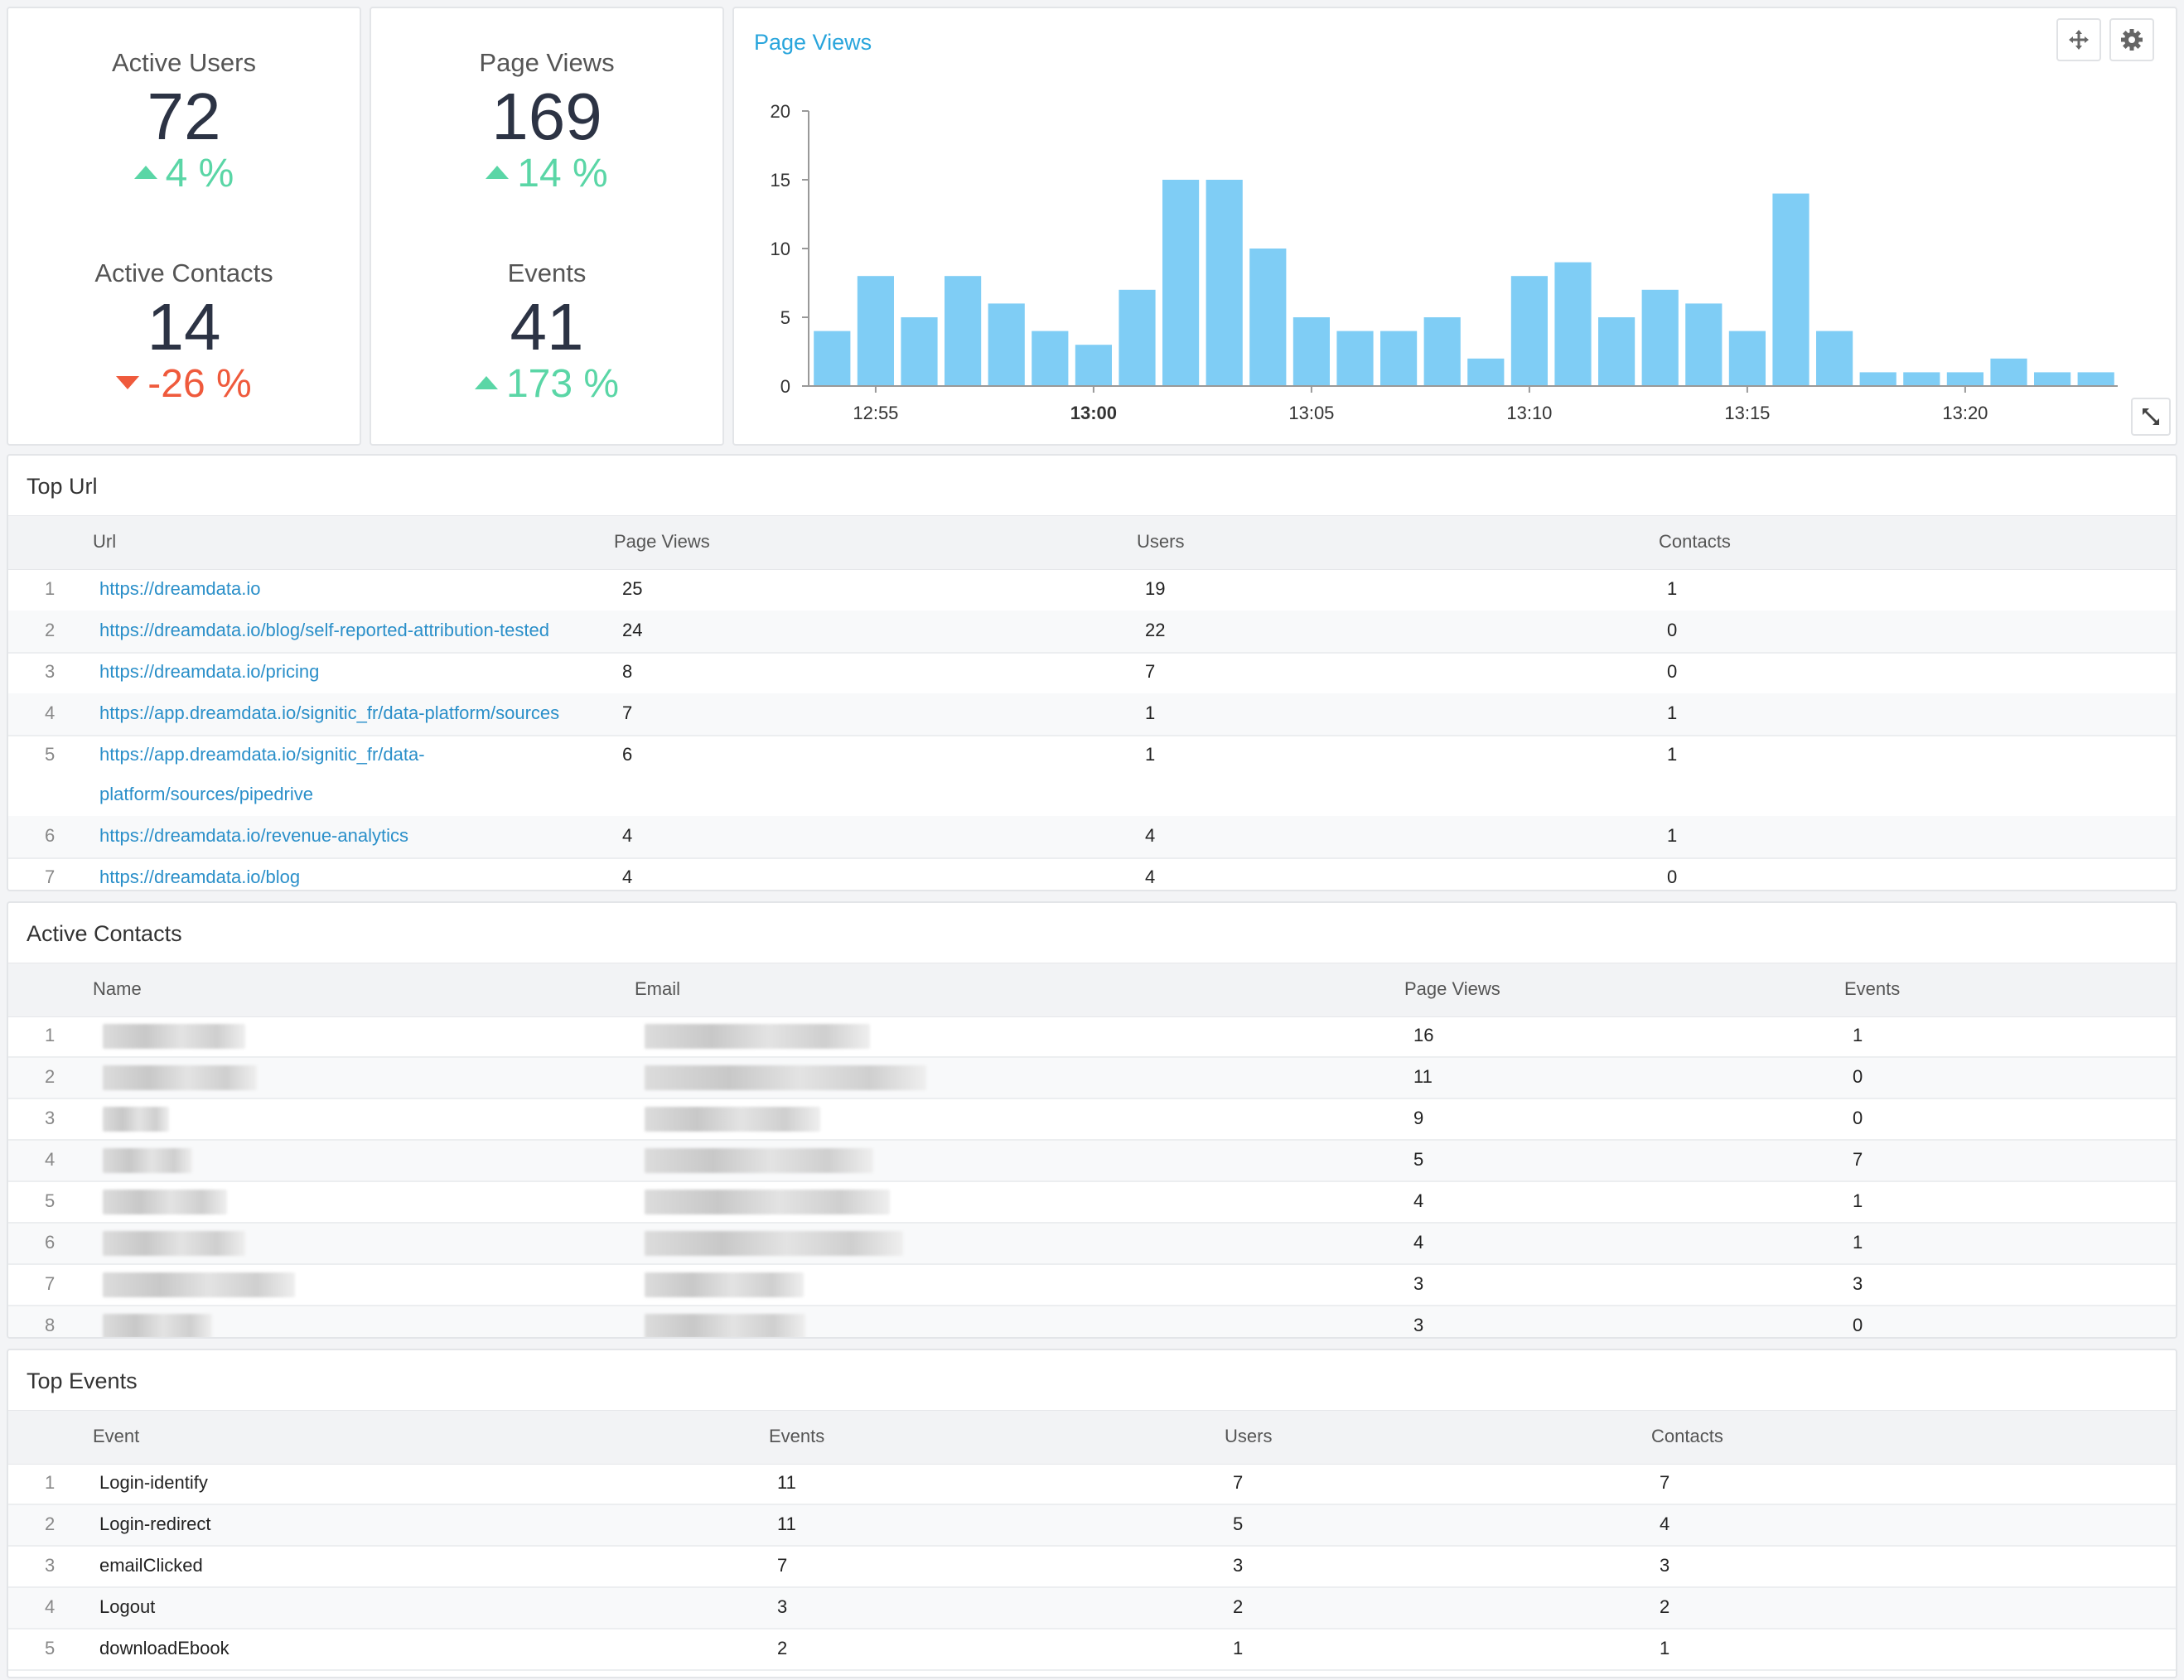 The image size is (2184, 1680). What do you see at coordinates (632, 630) in the screenshot?
I see `page-views-value: 24` at bounding box center [632, 630].